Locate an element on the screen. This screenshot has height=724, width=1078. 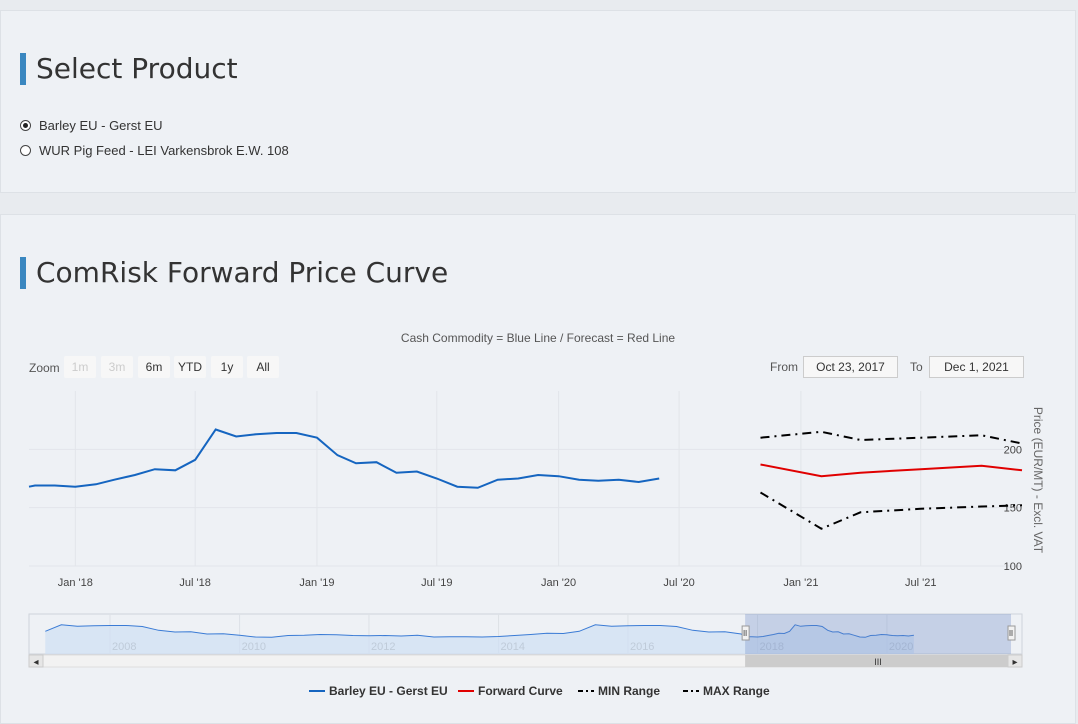
legend-label: Barley EU - Gerst EU is located at coordinates (388, 691).